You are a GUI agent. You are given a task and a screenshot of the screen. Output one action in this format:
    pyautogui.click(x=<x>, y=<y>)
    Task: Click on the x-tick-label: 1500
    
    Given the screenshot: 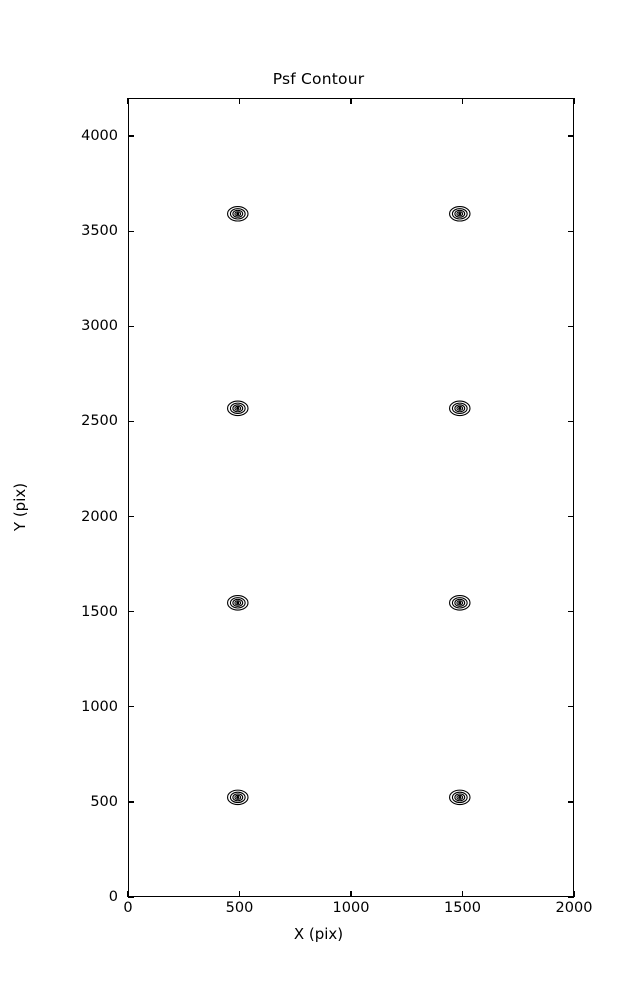 What is the action you would take?
    pyautogui.click(x=462, y=908)
    